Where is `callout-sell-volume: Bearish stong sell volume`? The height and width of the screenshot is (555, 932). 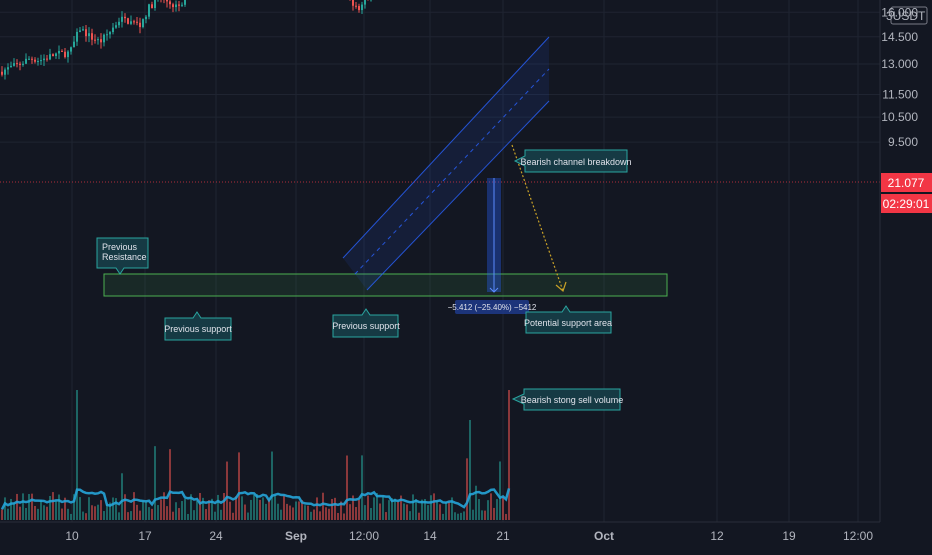
callout-sell-volume: Bearish stong sell volume is located at coordinates (568, 399).